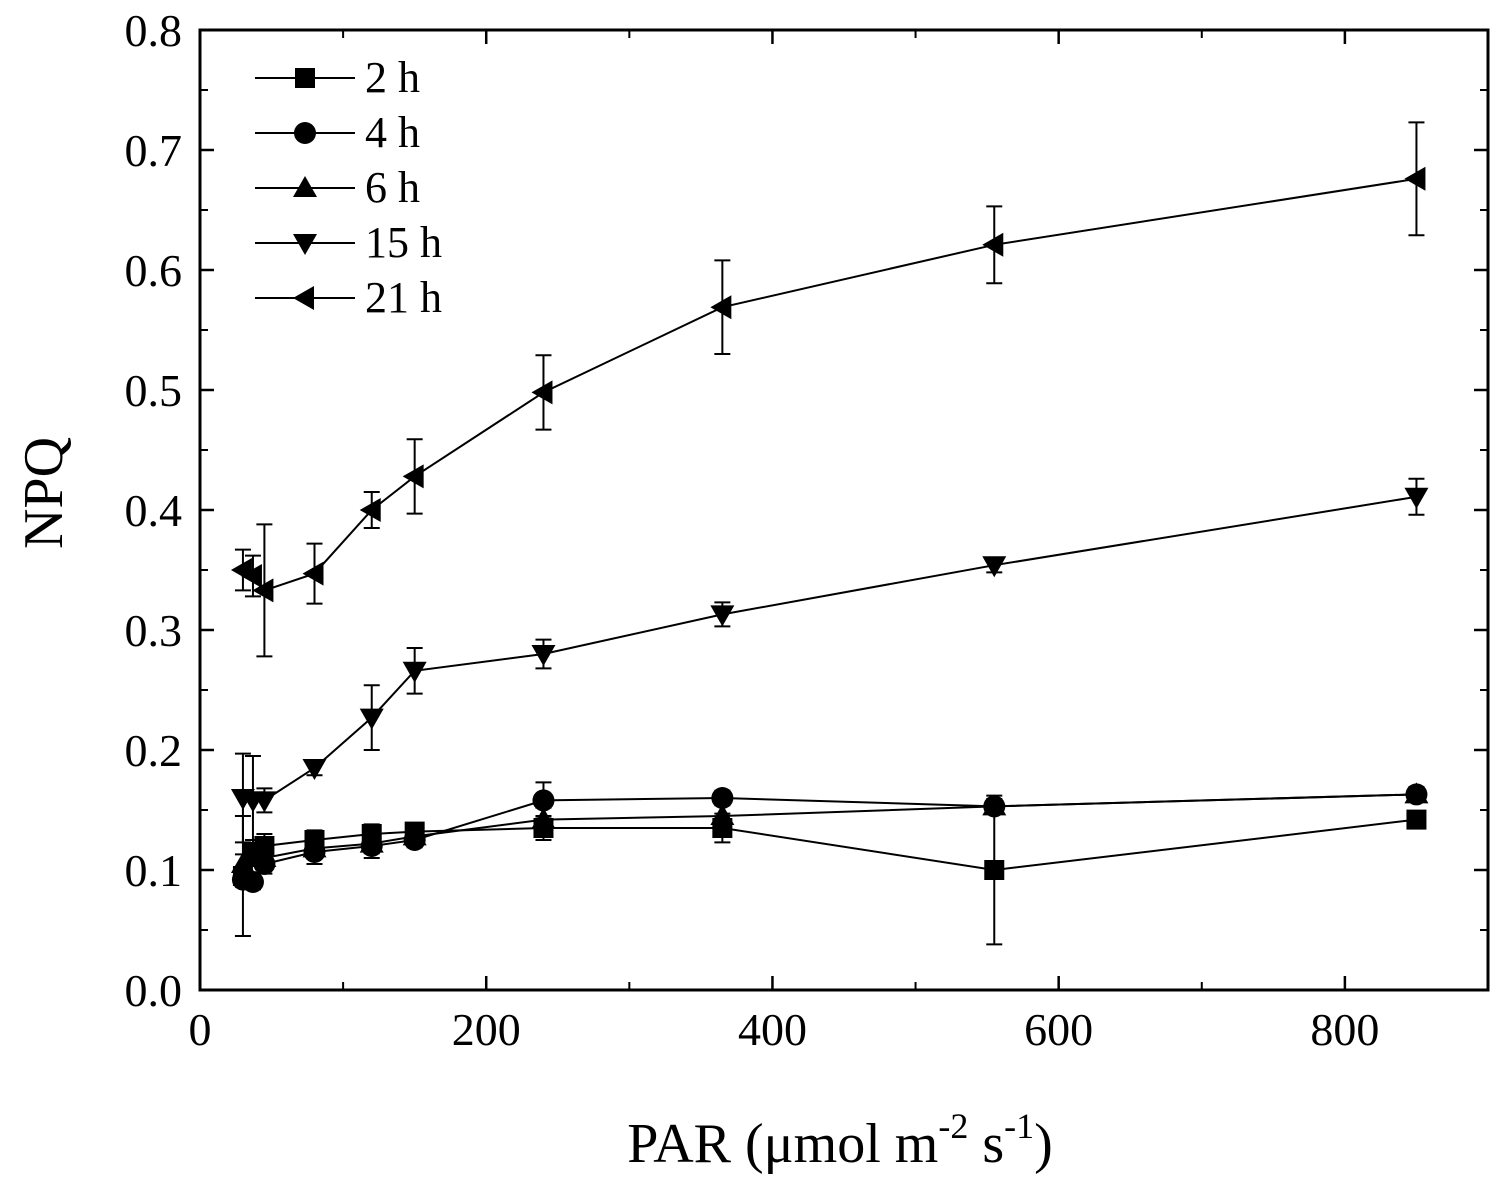 The image size is (1508, 1183). I want to click on legend-entry-21h: 21 h, so click(348, 297).